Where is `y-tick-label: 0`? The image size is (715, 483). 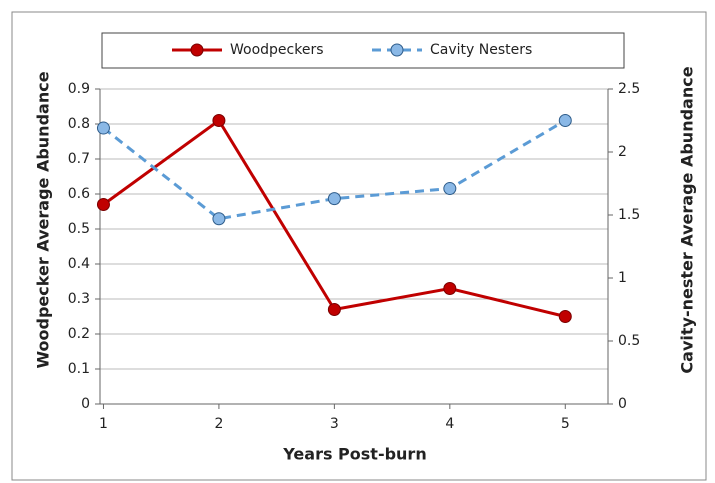 y-tick-label: 0 is located at coordinates (85, 404).